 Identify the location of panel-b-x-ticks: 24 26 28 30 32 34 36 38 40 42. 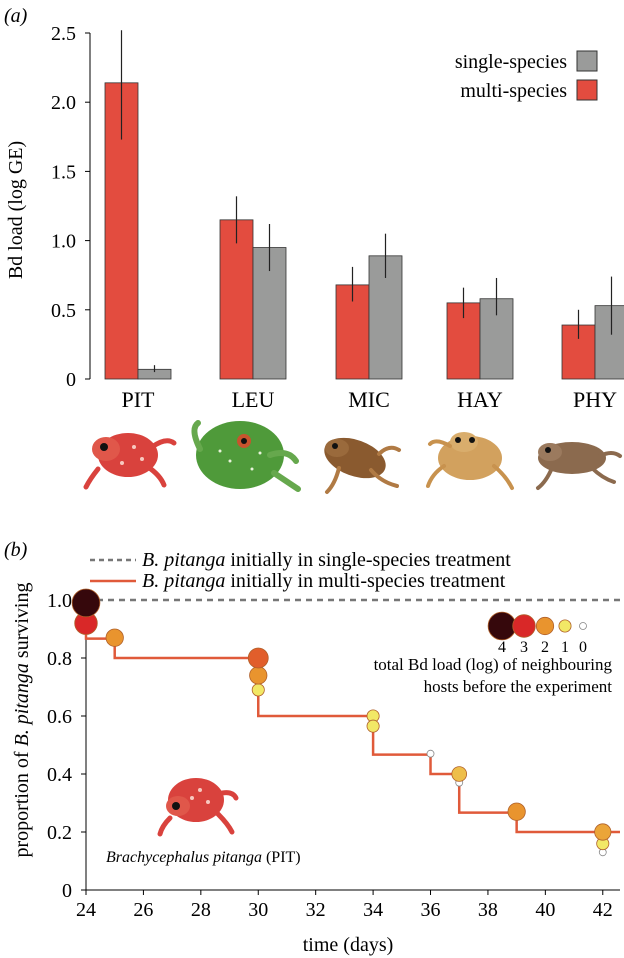
(344, 905).